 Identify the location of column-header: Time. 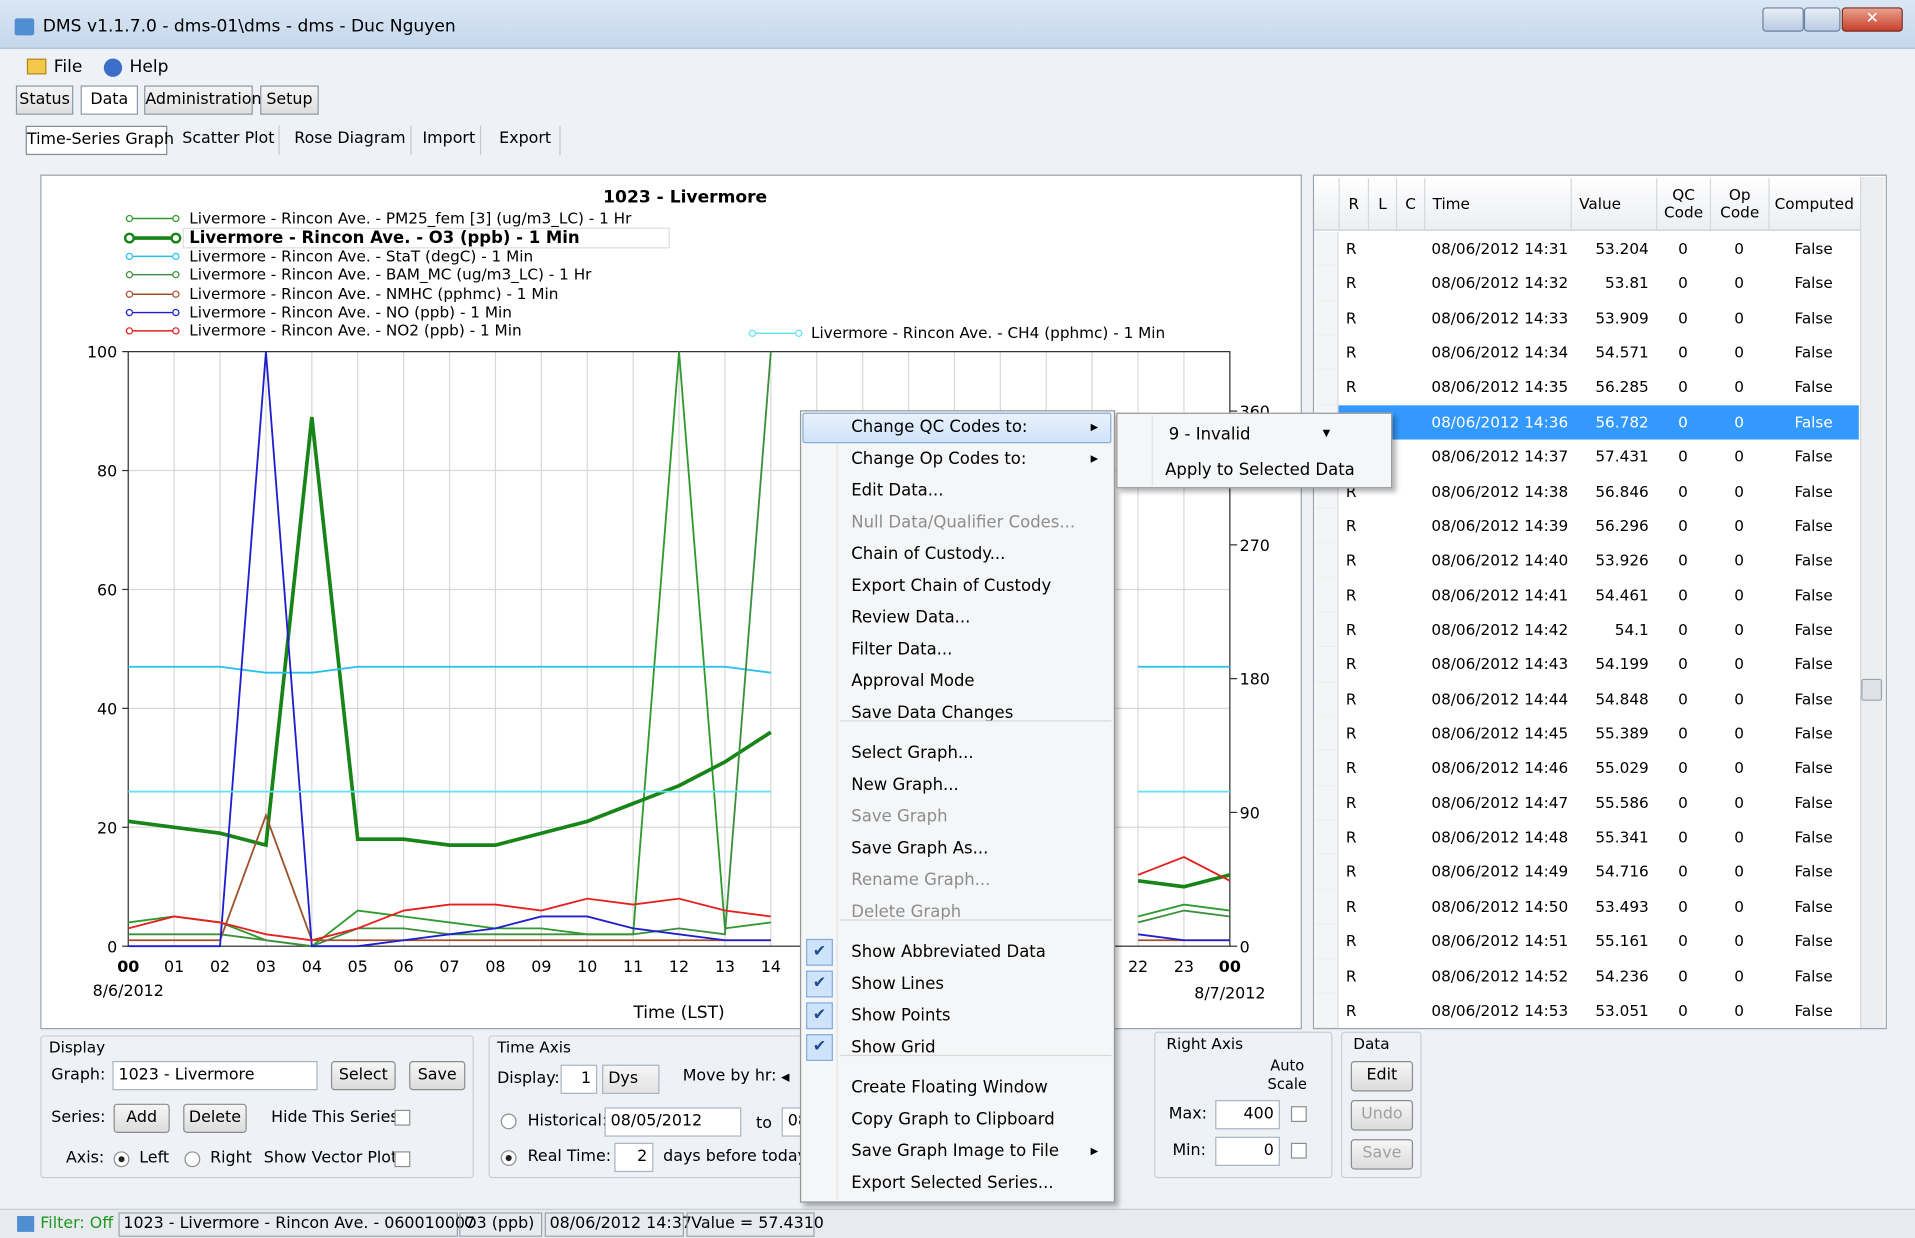
(1497, 204).